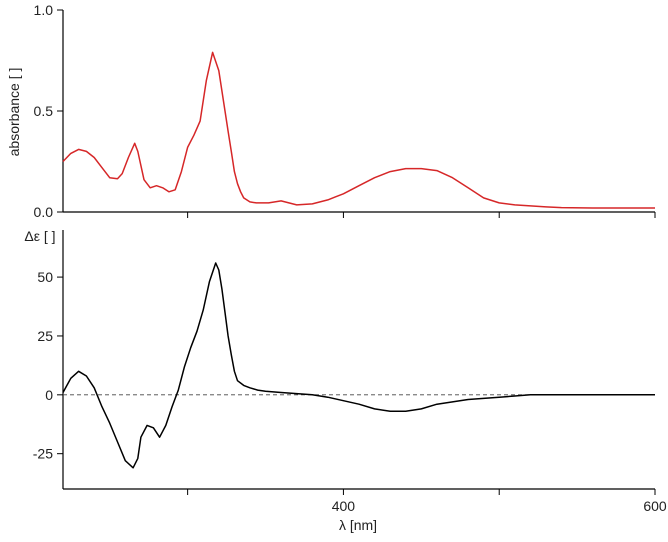  What do you see at coordinates (655, 506) in the screenshot?
I see `bottom-x-tick-label: 600` at bounding box center [655, 506].